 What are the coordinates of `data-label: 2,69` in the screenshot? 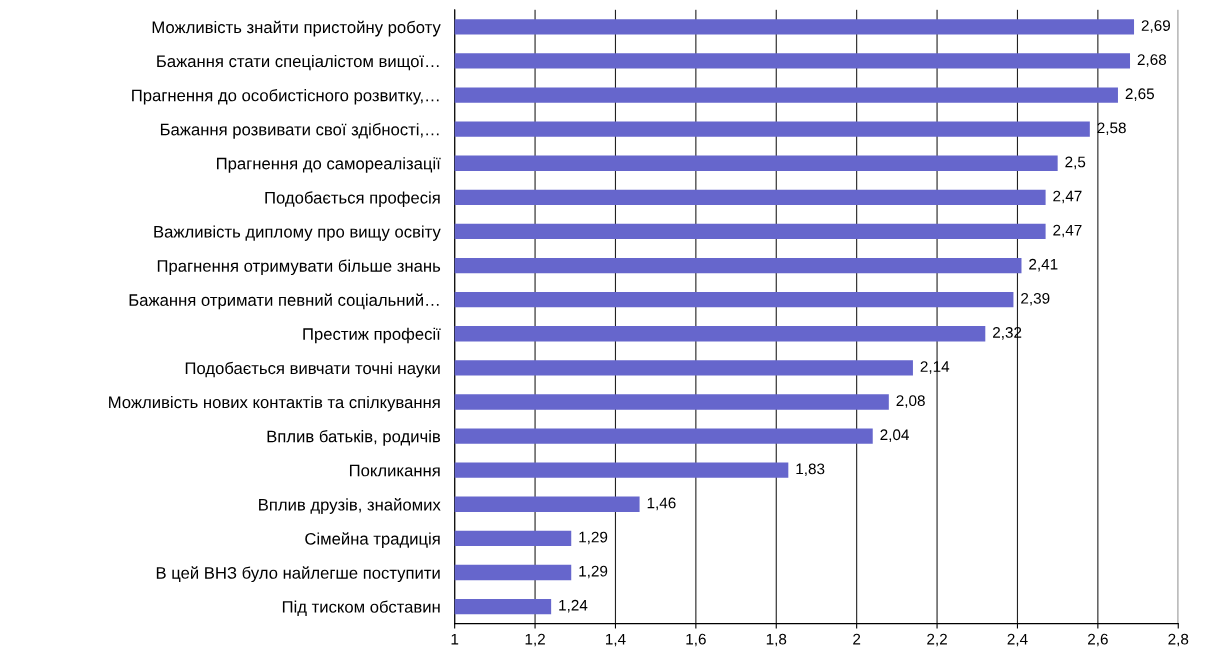 It's located at (1155, 26).